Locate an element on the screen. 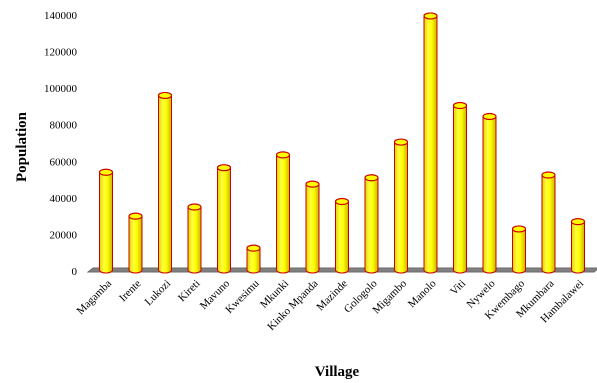 The width and height of the screenshot is (597, 383). x-tick-label: Magamba is located at coordinates (95, 298).